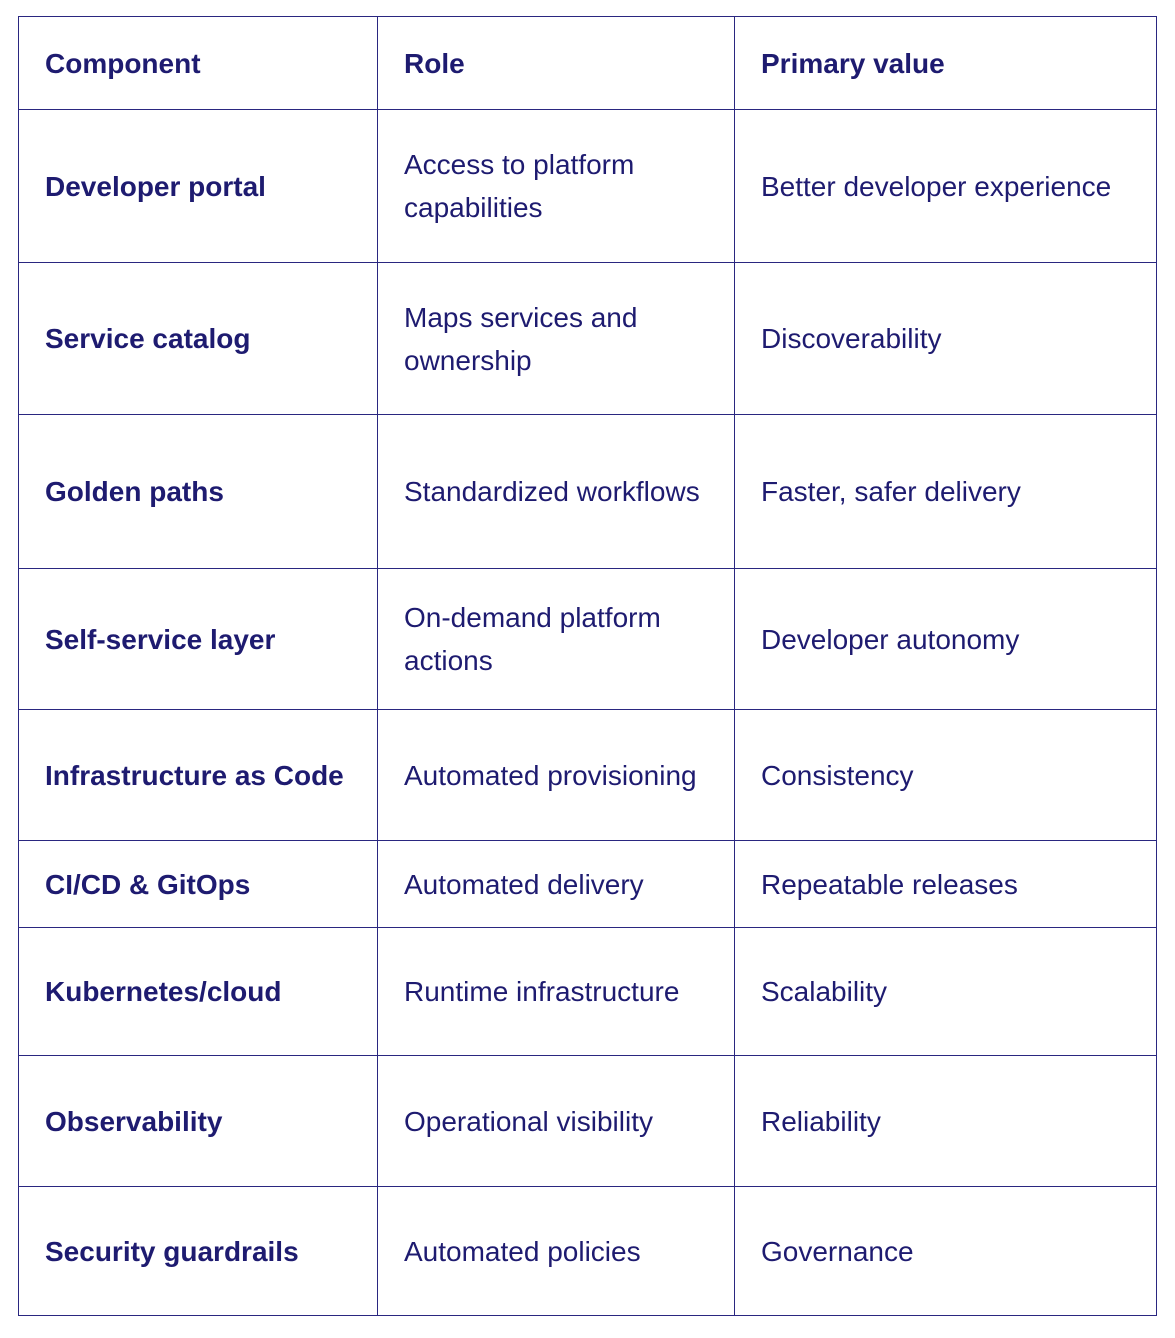 This screenshot has height=1338, width=1175. I want to click on cell-value: Reliability, so click(945, 1121).